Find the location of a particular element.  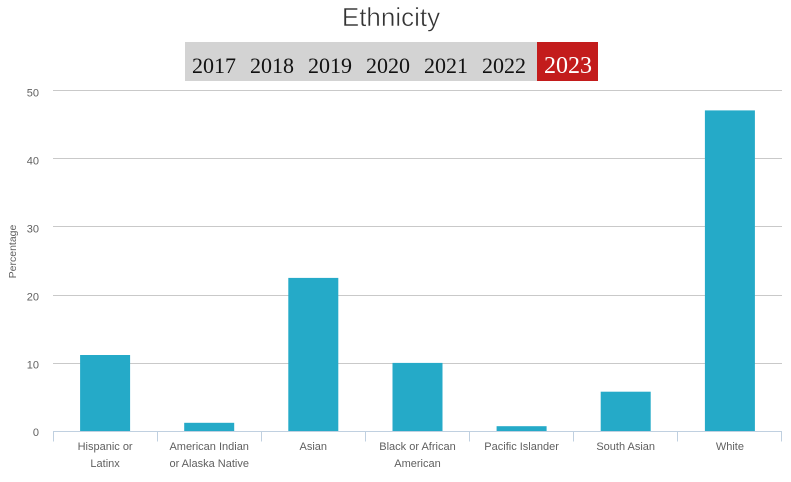

svg-text: Hispanic or is located at coordinates (105, 447).